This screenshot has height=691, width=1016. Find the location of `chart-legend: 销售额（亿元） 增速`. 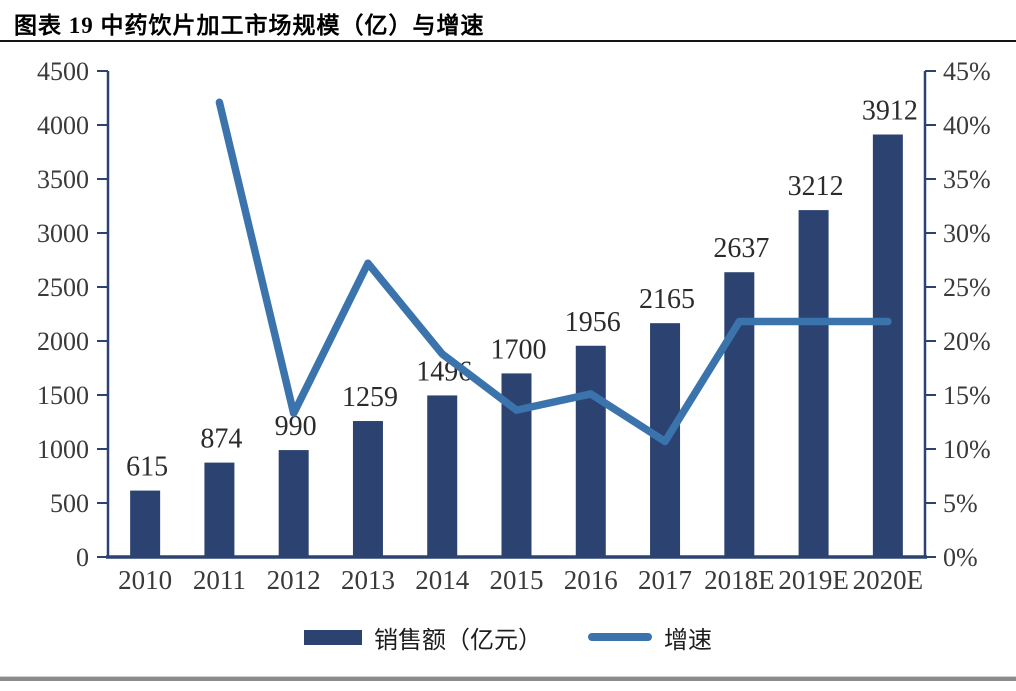

chart-legend: 销售额（亿元） 增速 is located at coordinates (508, 637).